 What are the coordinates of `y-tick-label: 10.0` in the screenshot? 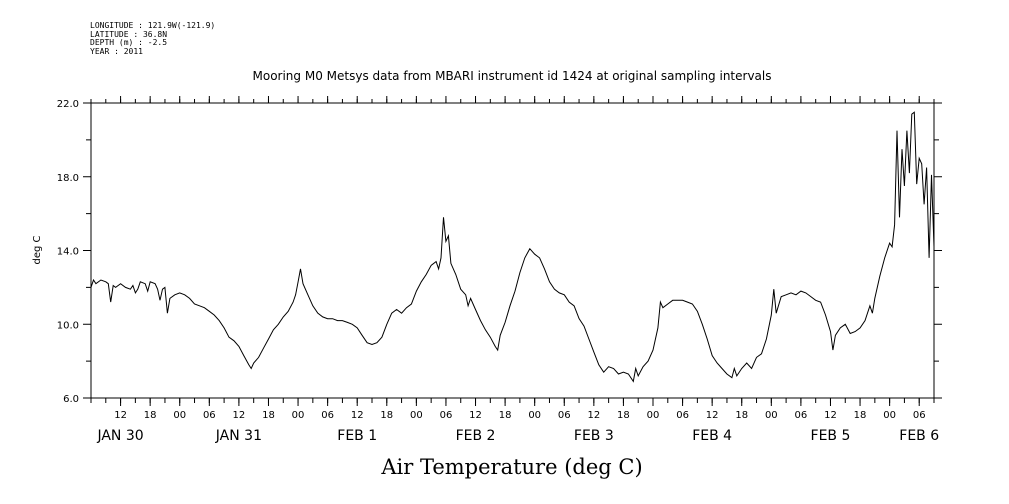 It's located at (68, 325).